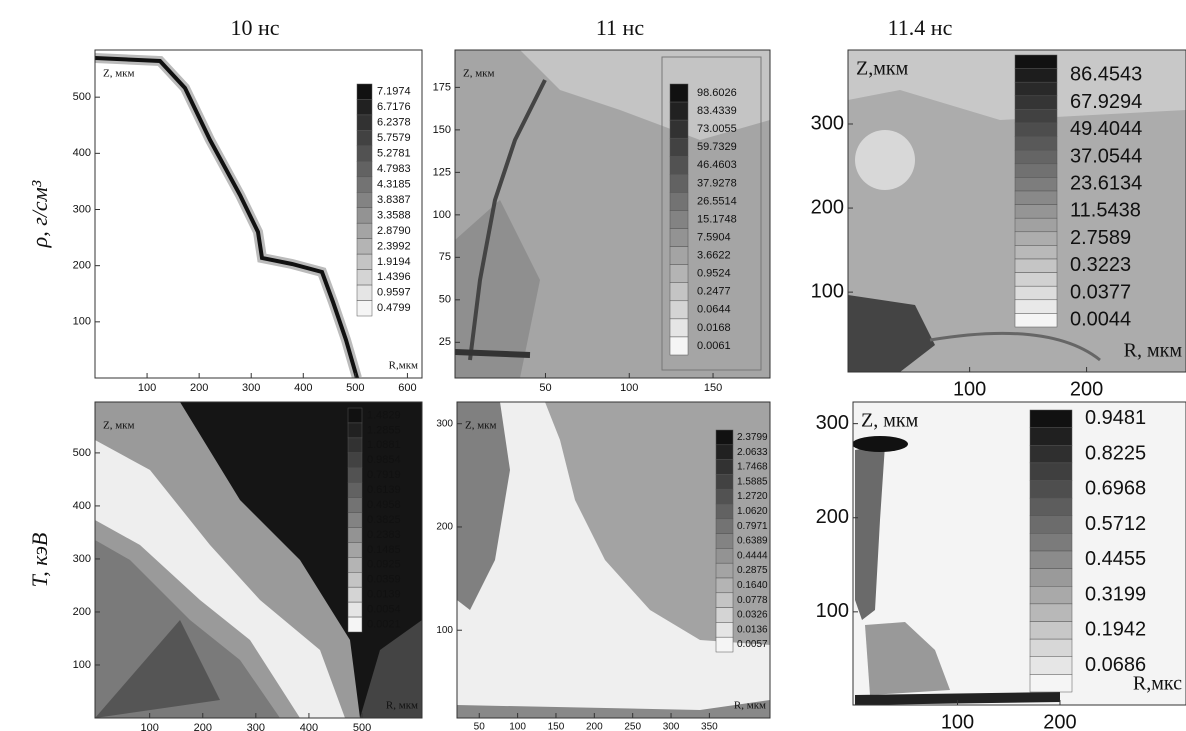 The image size is (1186, 731). What do you see at coordinates (1086, 389) in the screenshot?
I see `x-tick-label: 200` at bounding box center [1086, 389].